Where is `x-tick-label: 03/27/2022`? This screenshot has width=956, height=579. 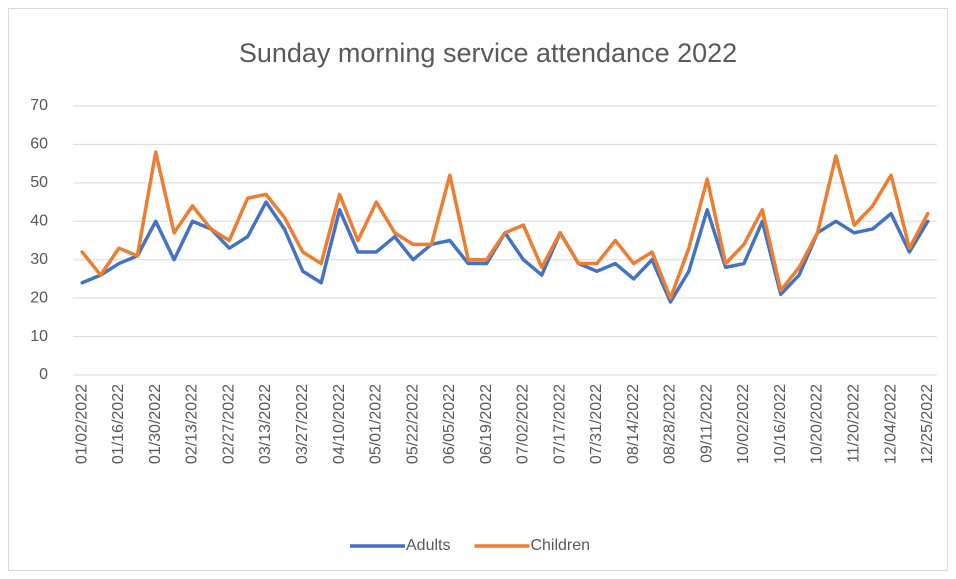 x-tick-label: 03/27/2022 is located at coordinates (302, 424).